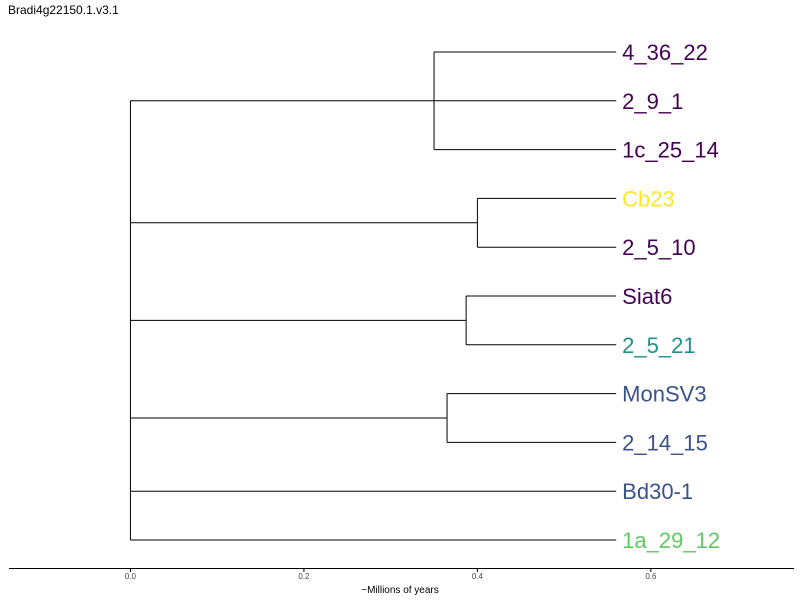  Describe the element at coordinates (658, 345) in the screenshot. I see `leaf-label: 2_5_21` at that location.